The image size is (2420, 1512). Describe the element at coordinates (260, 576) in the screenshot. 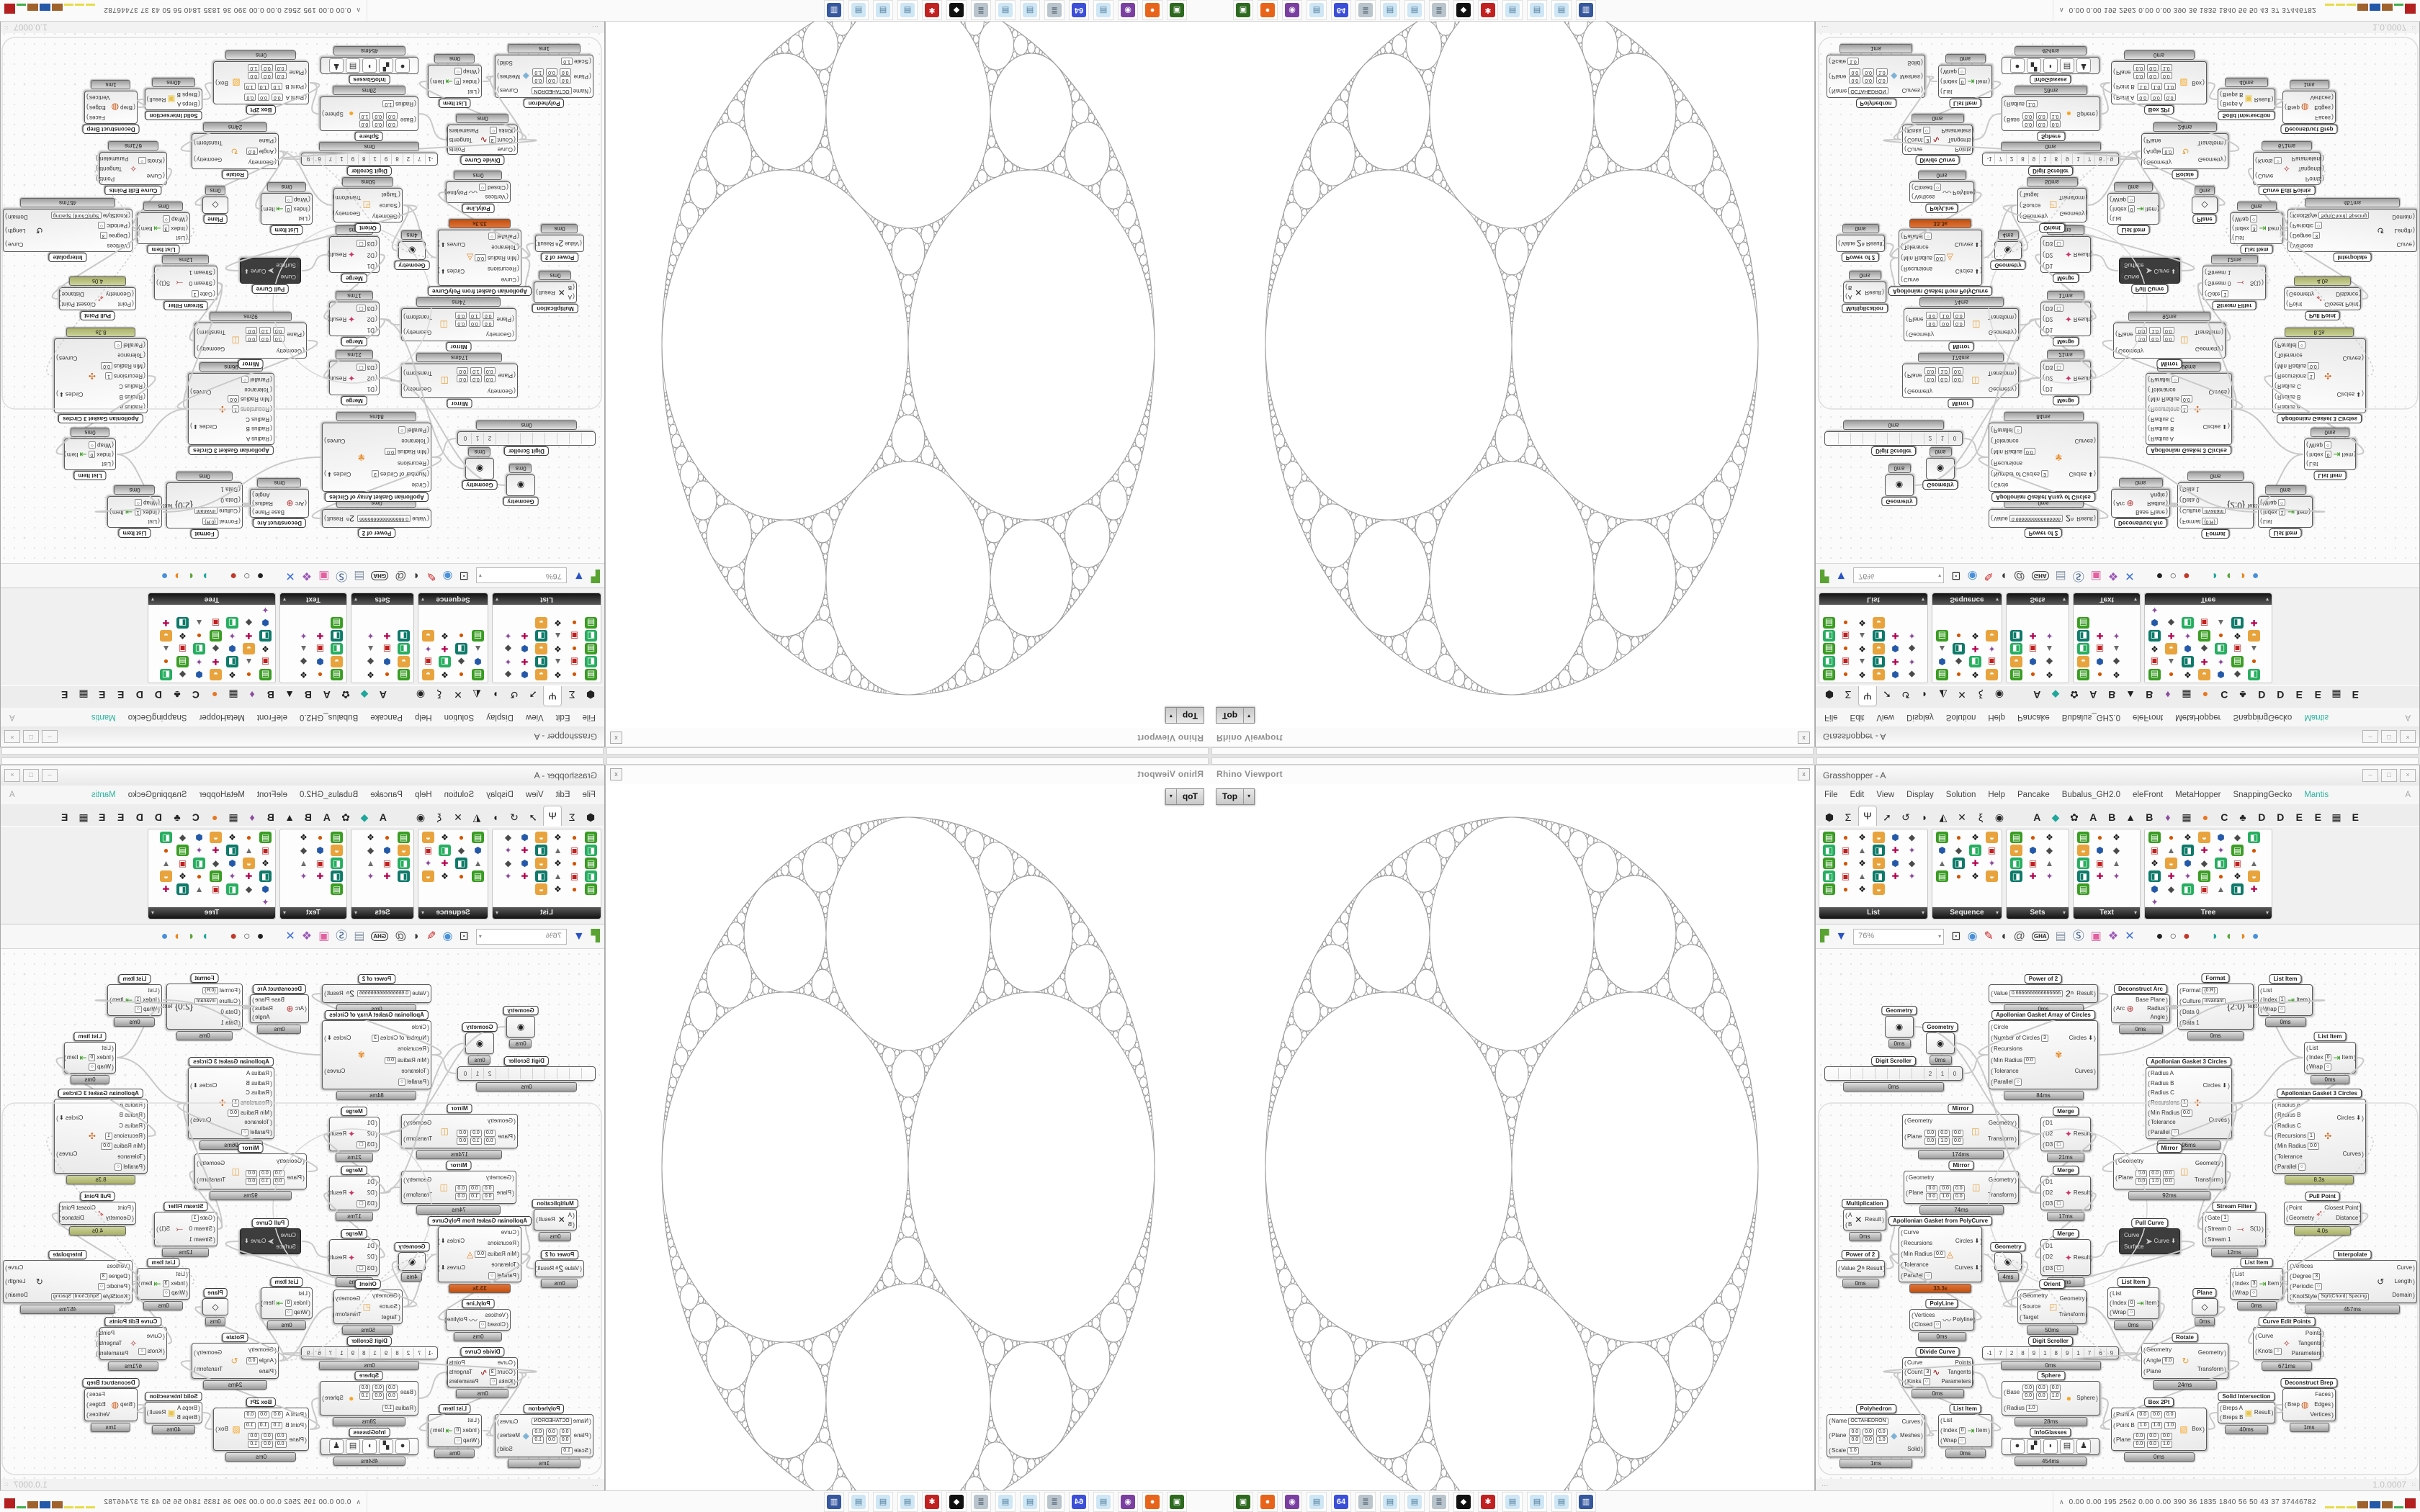

I see `preview-off-icon: ●` at that location.